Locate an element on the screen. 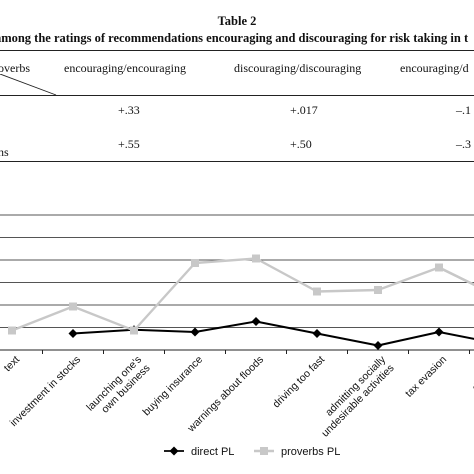 The width and height of the screenshot is (474, 474). table-cell: +.50 is located at coordinates (301, 144).